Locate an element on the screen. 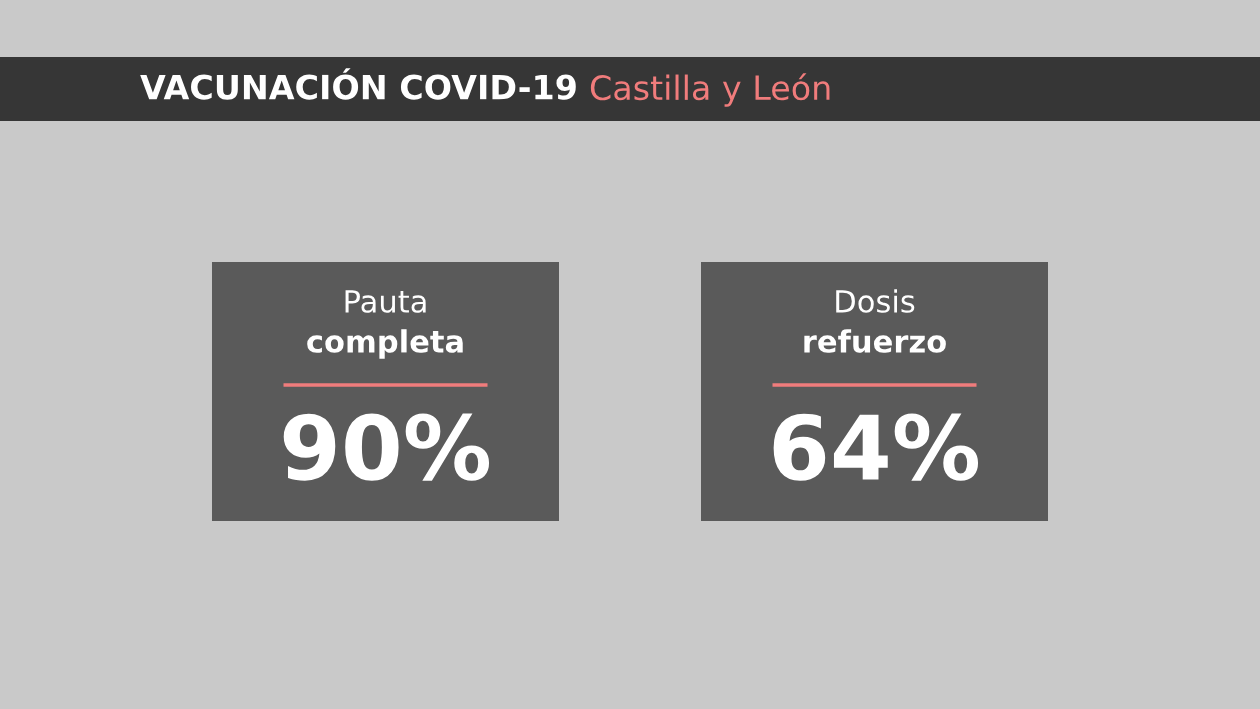 This screenshot has width=1260, height=709. text: Castilla y León is located at coordinates (710, 90).